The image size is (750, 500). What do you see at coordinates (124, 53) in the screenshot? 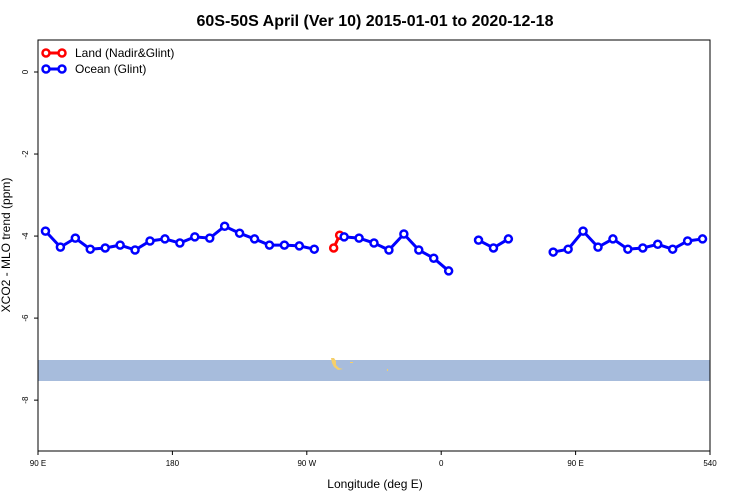
I see `legend-label: Land (Nadir&Glint)` at bounding box center [124, 53].